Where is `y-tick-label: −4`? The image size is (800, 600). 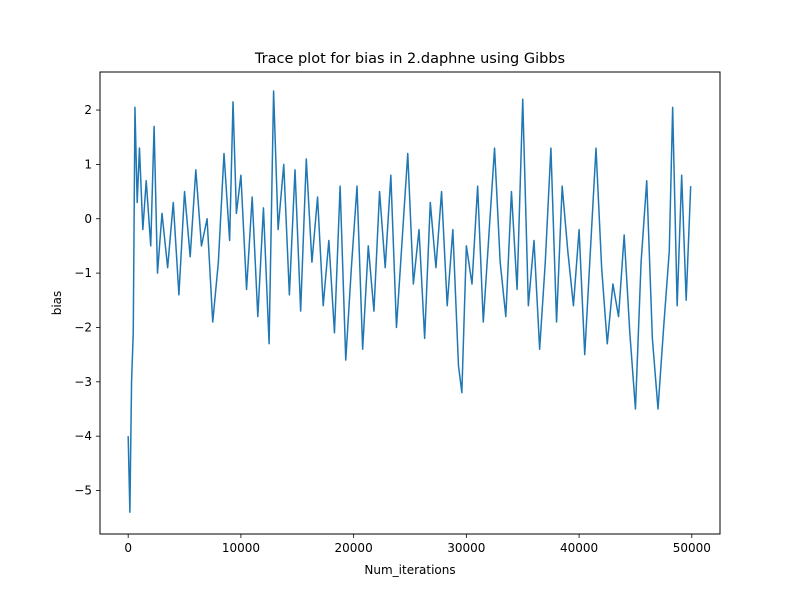 y-tick-label: −4 is located at coordinates (83, 436).